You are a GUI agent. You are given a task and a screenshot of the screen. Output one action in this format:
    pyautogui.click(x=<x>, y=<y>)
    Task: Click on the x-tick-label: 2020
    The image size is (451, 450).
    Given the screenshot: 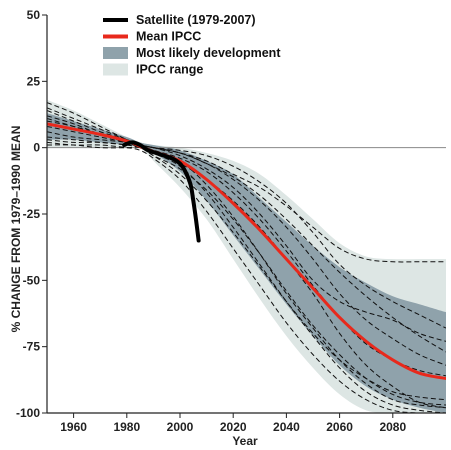 What is the action you would take?
    pyautogui.click(x=233, y=427)
    